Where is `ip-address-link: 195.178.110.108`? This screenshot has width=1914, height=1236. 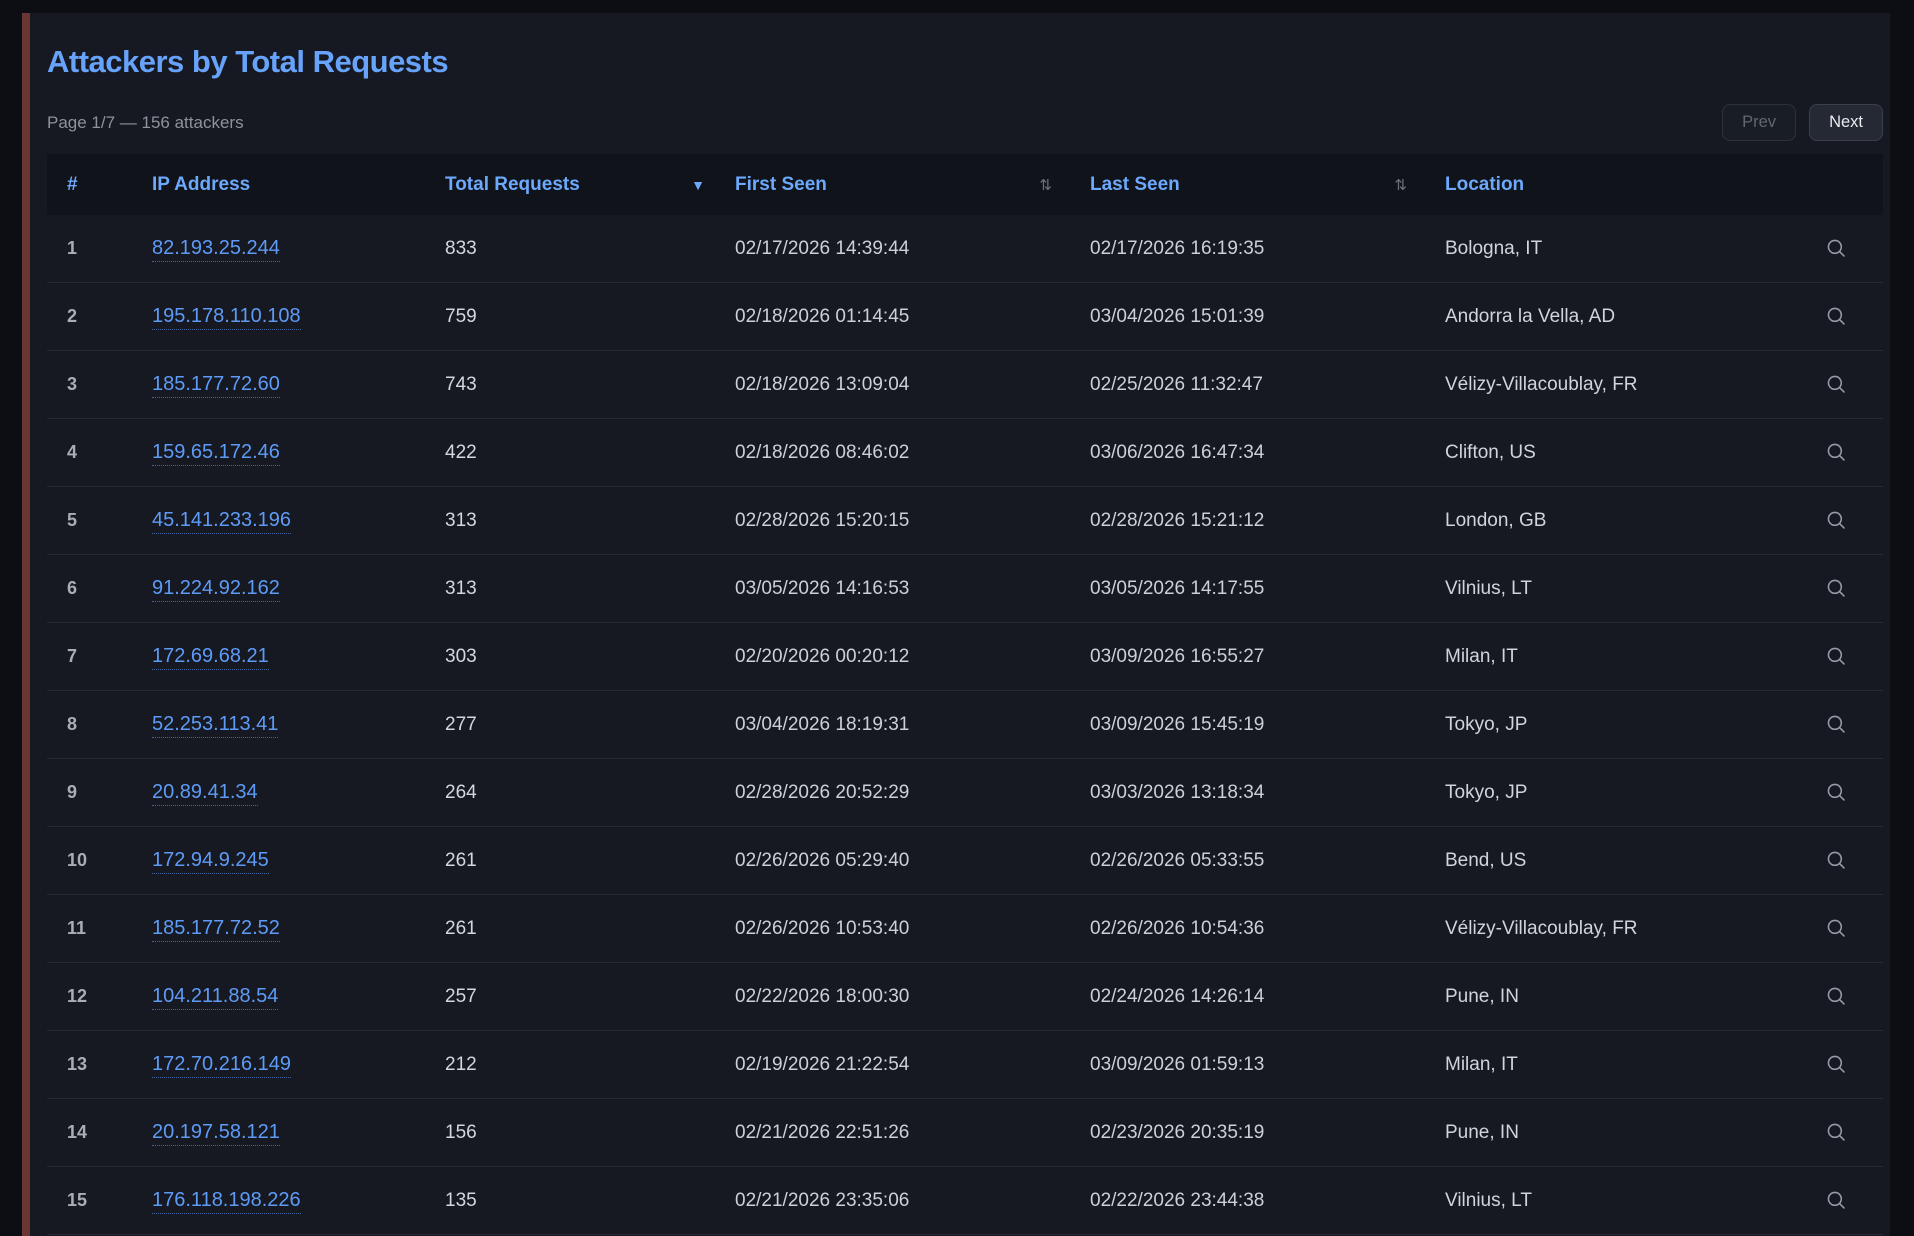
ip-address-link: 195.178.110.108 is located at coordinates (226, 317).